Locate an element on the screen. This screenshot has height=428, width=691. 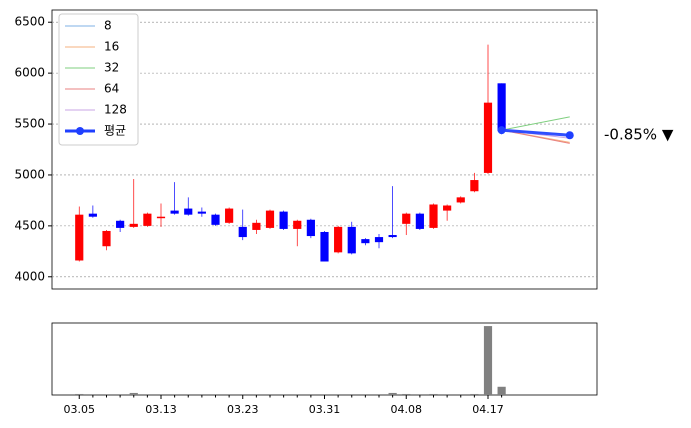
volume-frame is located at coordinates (324, 359).